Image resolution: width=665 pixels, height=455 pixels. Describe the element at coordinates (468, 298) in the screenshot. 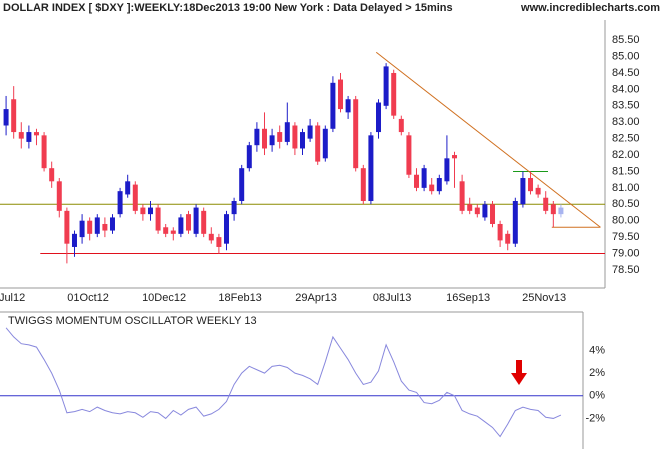

I see `x-tick-label: 16Sep13` at that location.